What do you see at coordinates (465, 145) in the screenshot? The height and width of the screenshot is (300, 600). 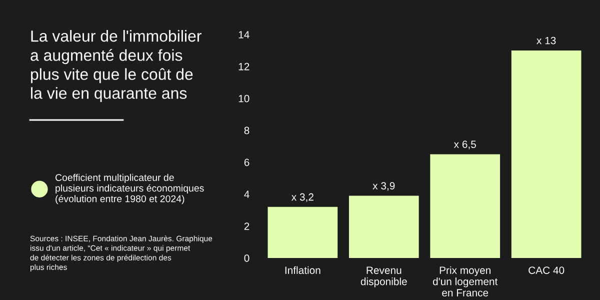 I see `data-label: x 6,5` at bounding box center [465, 145].